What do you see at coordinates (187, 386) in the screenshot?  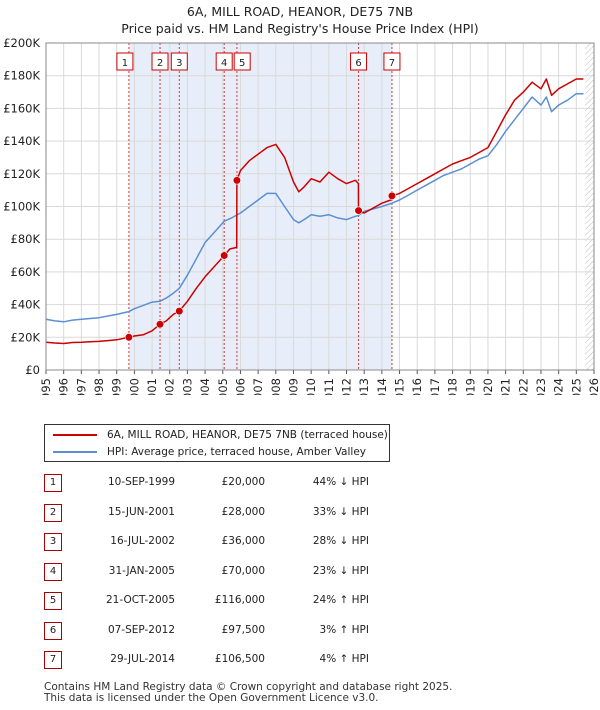 I see `x-tick-label: 2003` at bounding box center [187, 386].